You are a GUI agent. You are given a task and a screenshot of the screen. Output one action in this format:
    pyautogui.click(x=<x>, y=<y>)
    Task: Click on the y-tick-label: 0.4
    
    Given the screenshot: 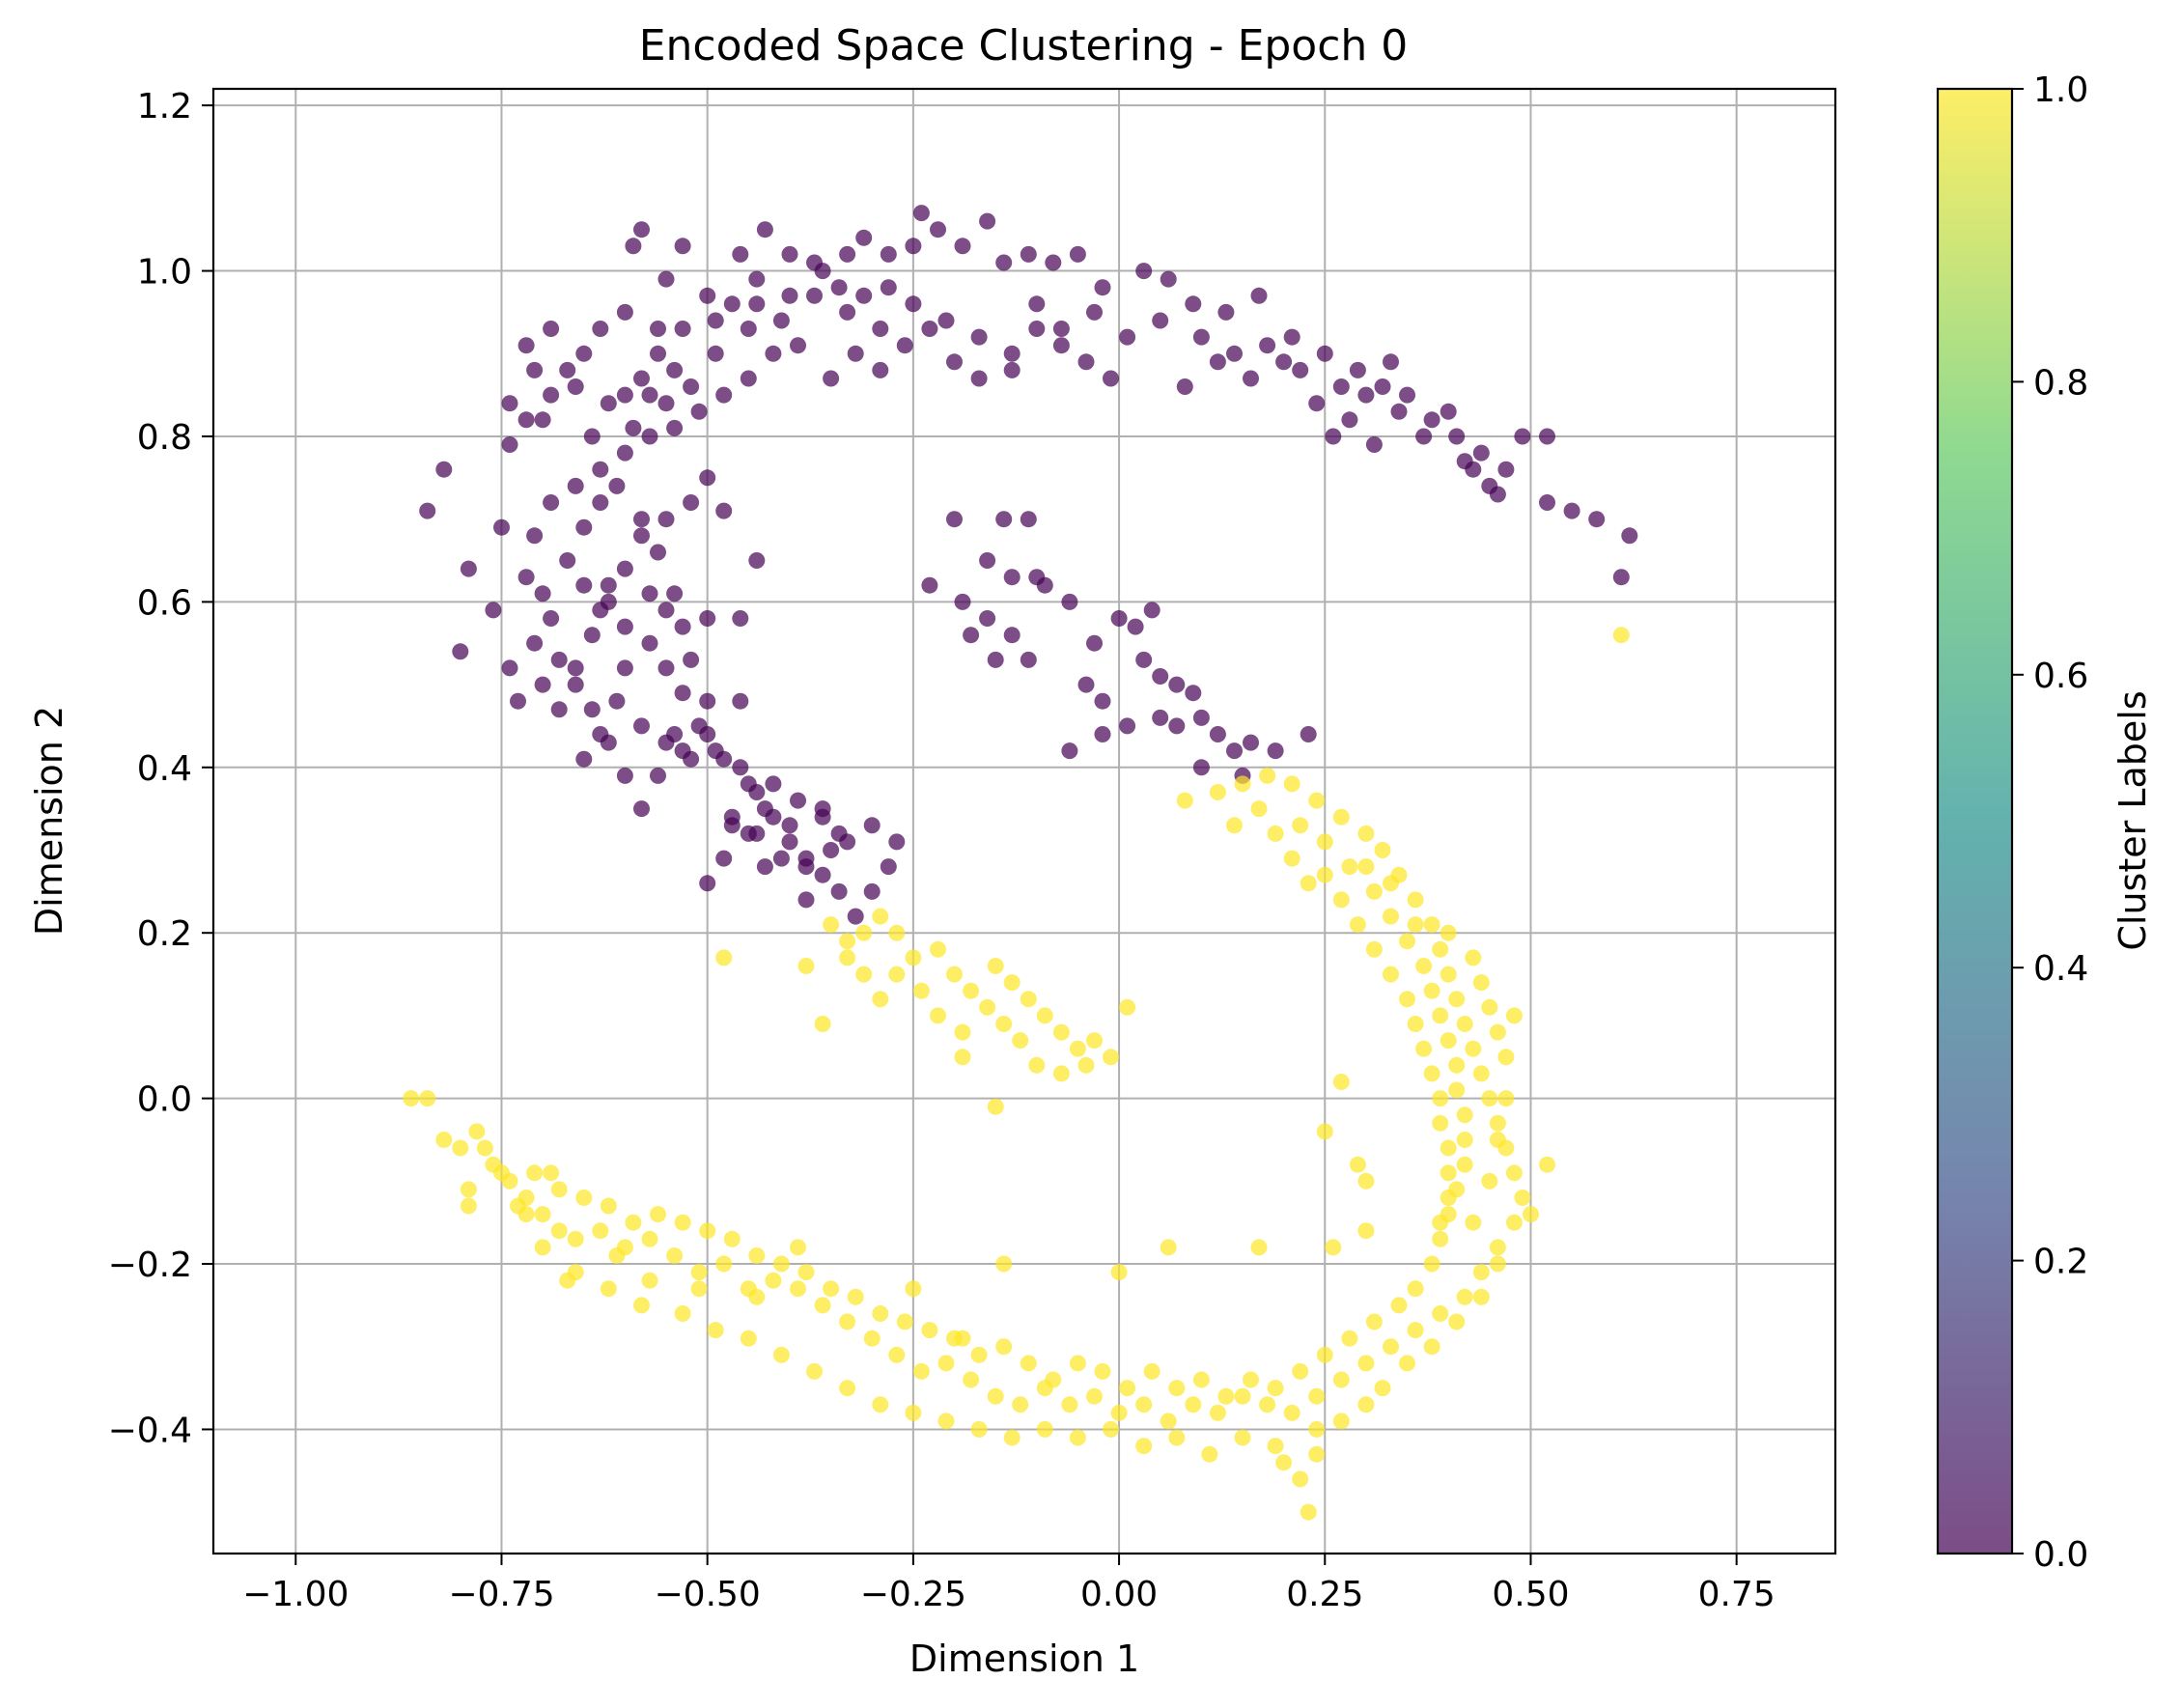 What is the action you would take?
    pyautogui.click(x=165, y=769)
    